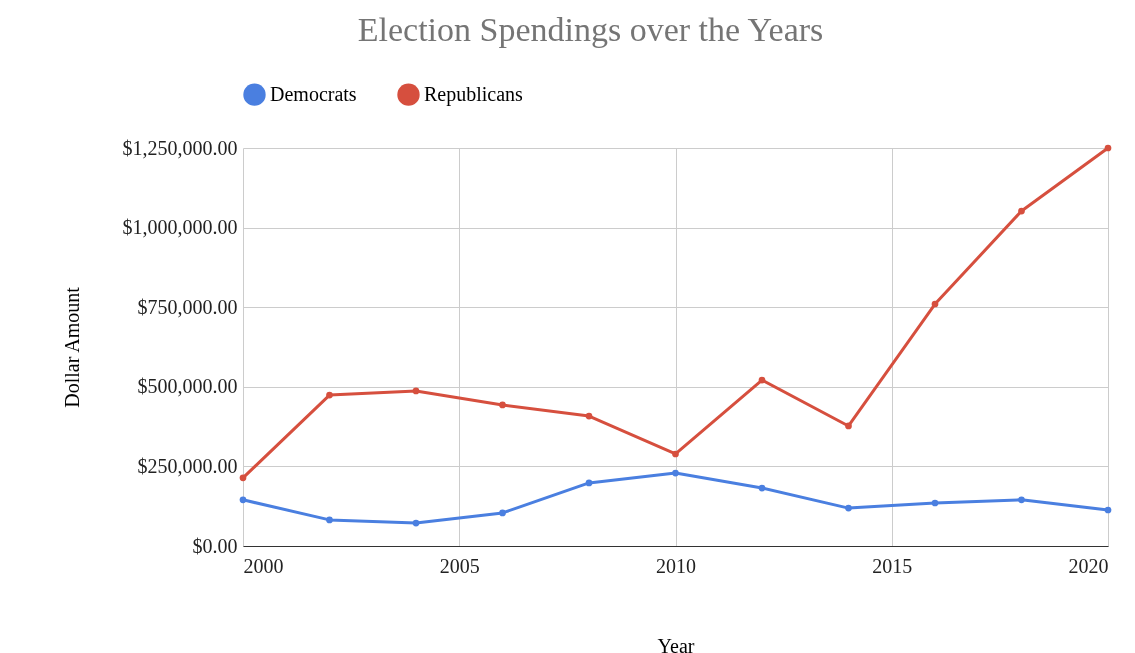 This screenshot has height=653, width=1135. What do you see at coordinates (187, 465) in the screenshot?
I see `y-tick-label: $250,000.00` at bounding box center [187, 465].